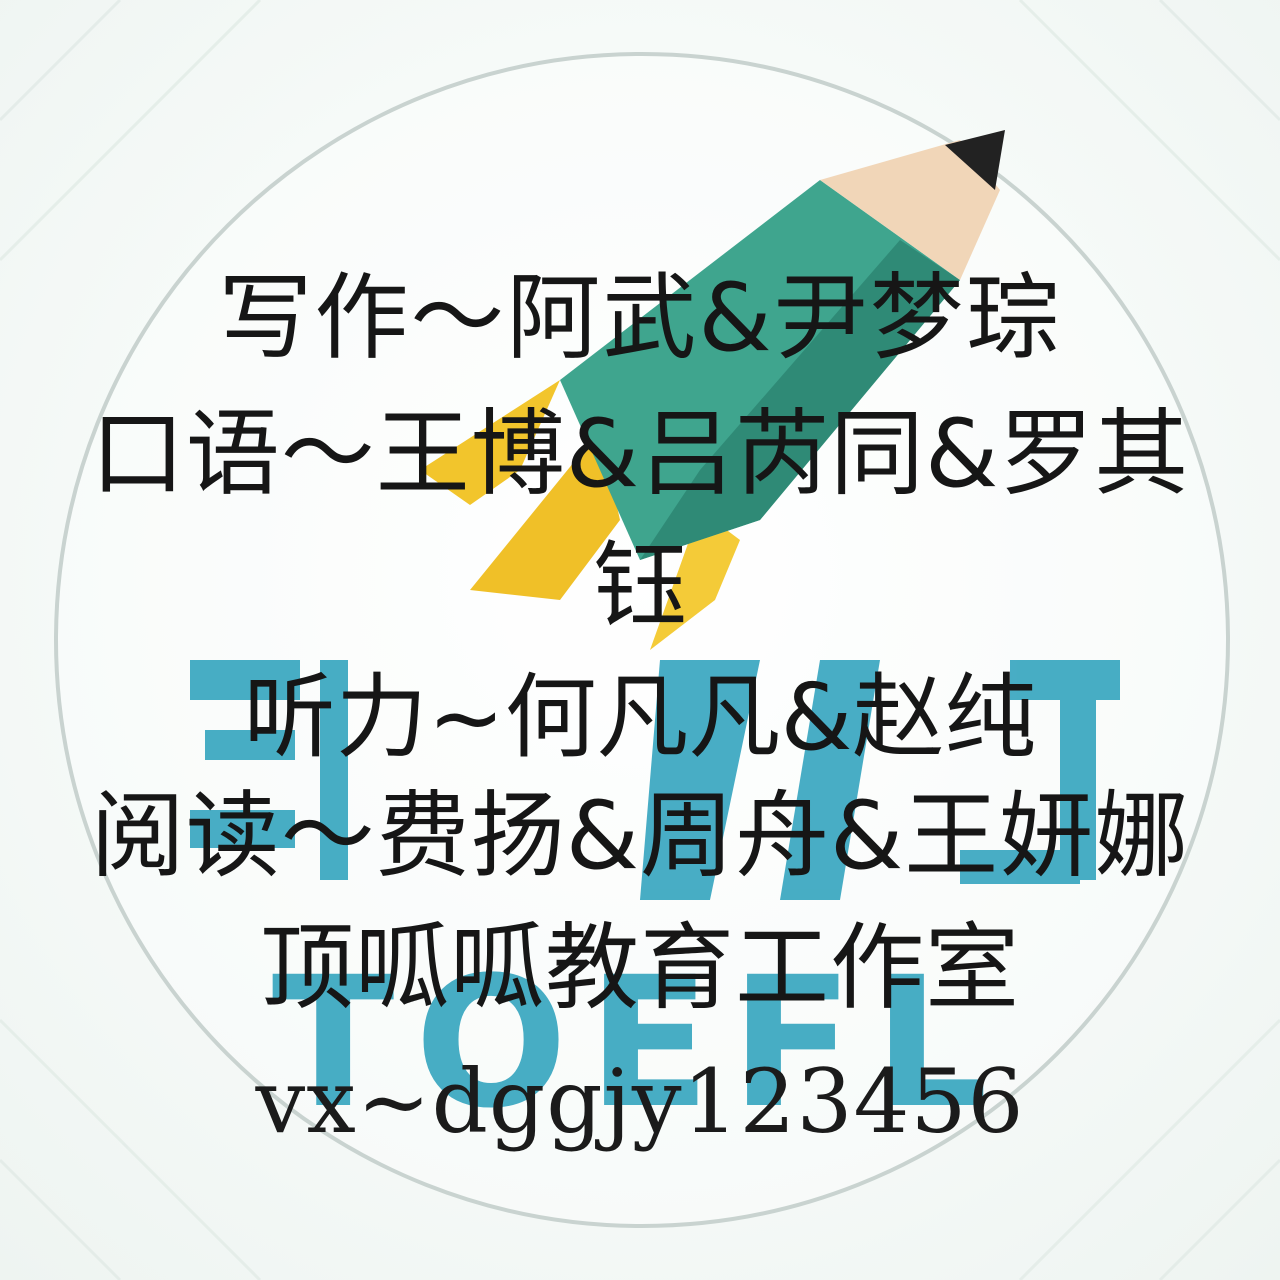 The height and width of the screenshot is (1280, 1280). I want to click on contact-text: vx~dggjy123456, so click(640, 1101).